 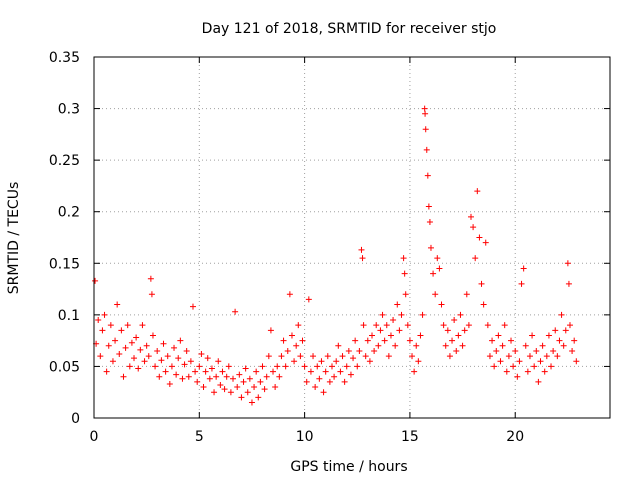 What do you see at coordinates (69, 213) in the screenshot?
I see `y-tick-label: 0.2` at bounding box center [69, 213].